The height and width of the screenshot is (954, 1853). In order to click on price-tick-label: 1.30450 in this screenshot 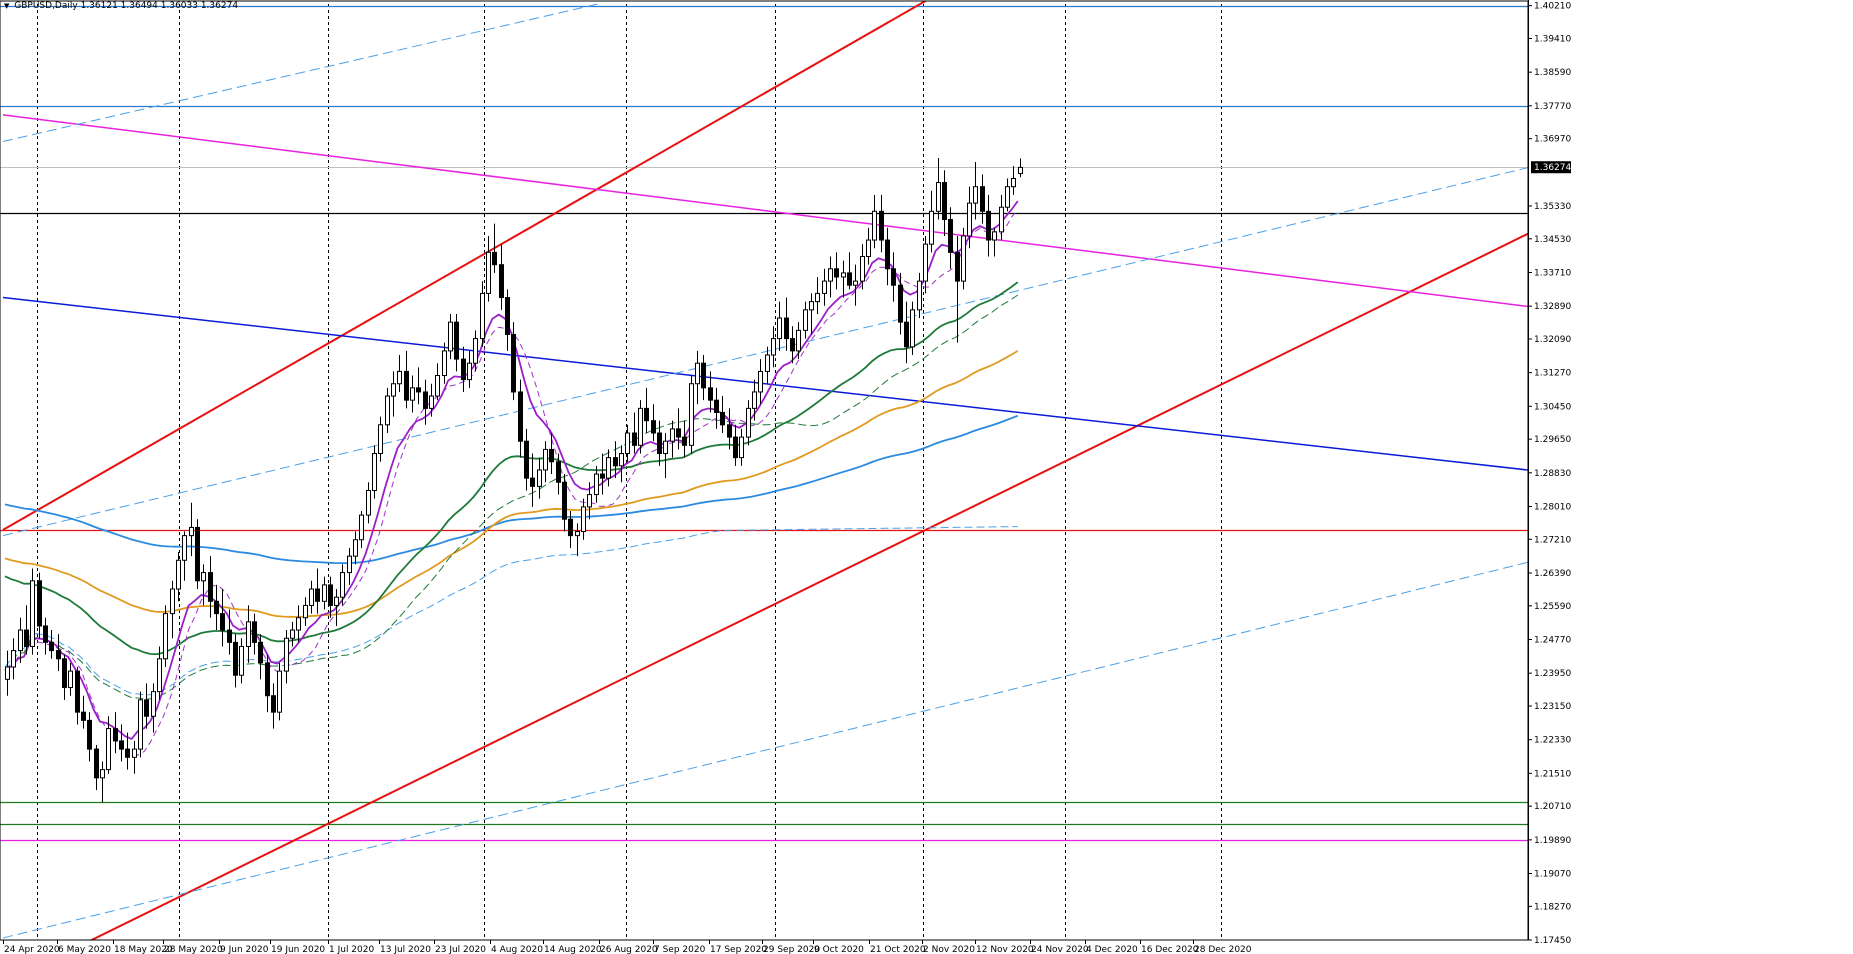, I will do `click(1552, 407)`.